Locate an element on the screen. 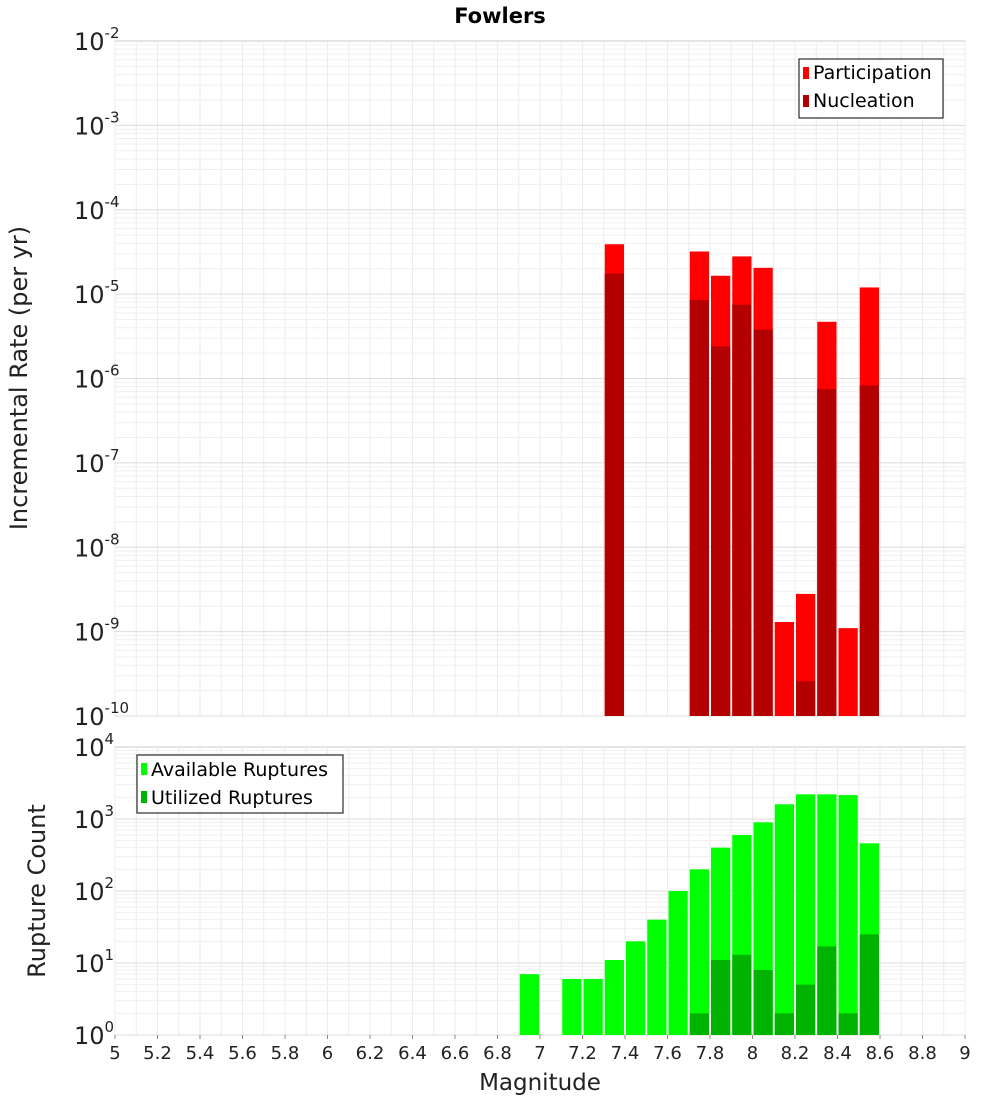 This screenshot has width=1000, height=1100. y-tick-label: 10² is located at coordinates (94, 890).